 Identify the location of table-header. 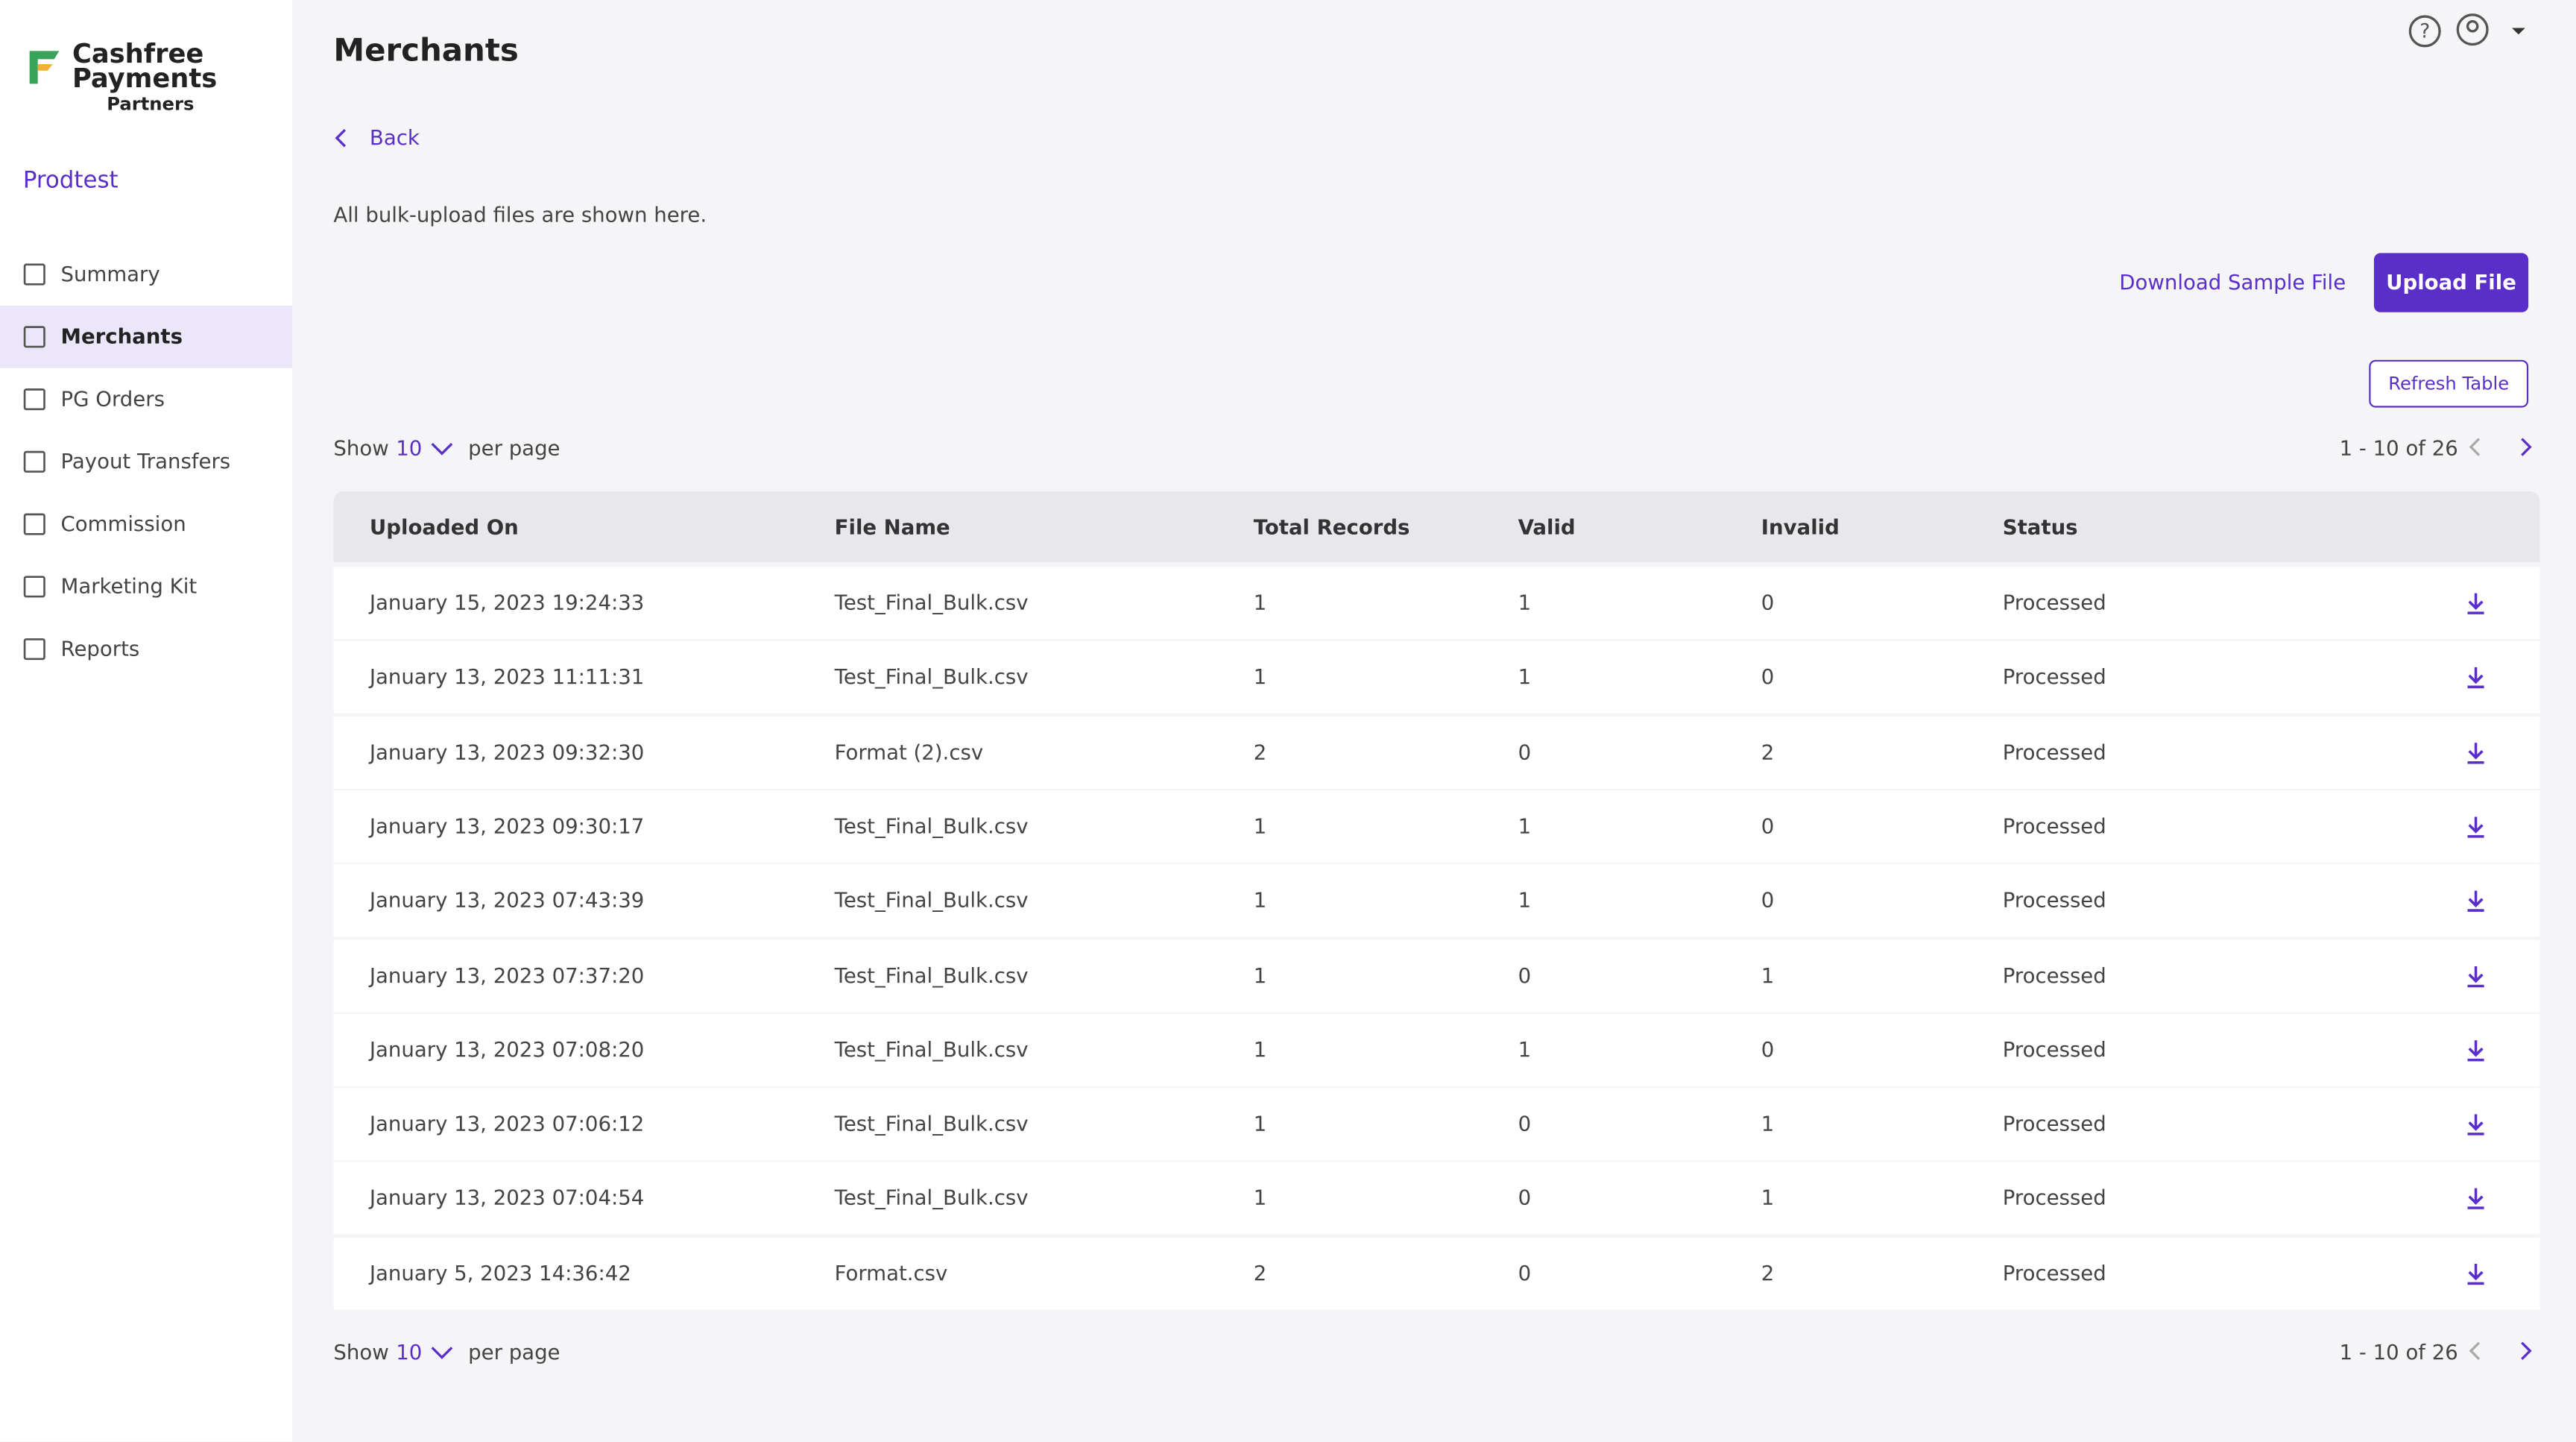
(1436, 526).